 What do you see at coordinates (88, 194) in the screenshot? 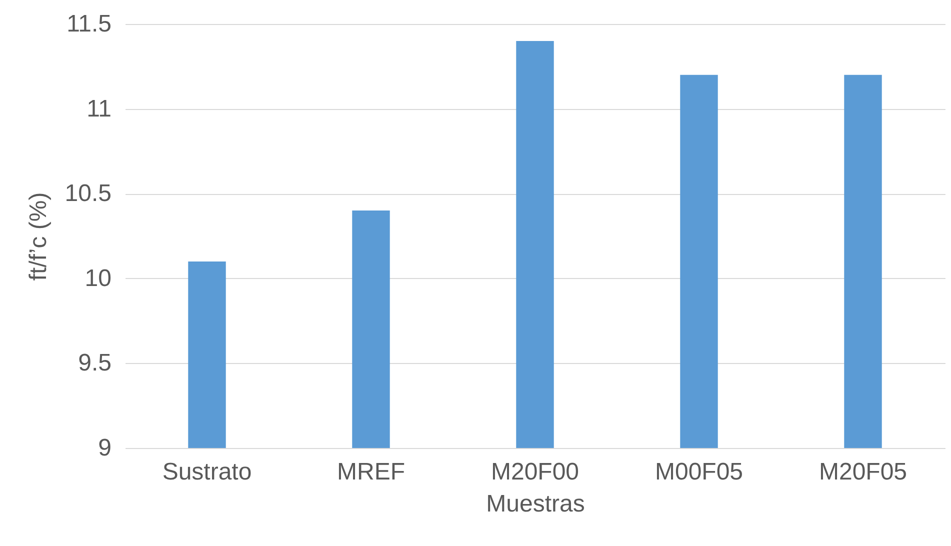
I see `y-tick-label: 10.5` at bounding box center [88, 194].